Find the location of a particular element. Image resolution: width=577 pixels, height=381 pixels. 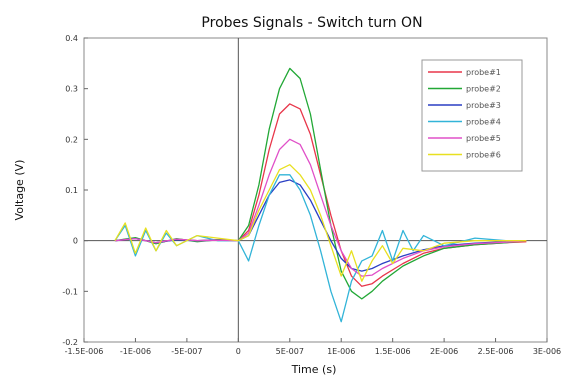

legend-label: probe#1 is located at coordinates (483, 72).